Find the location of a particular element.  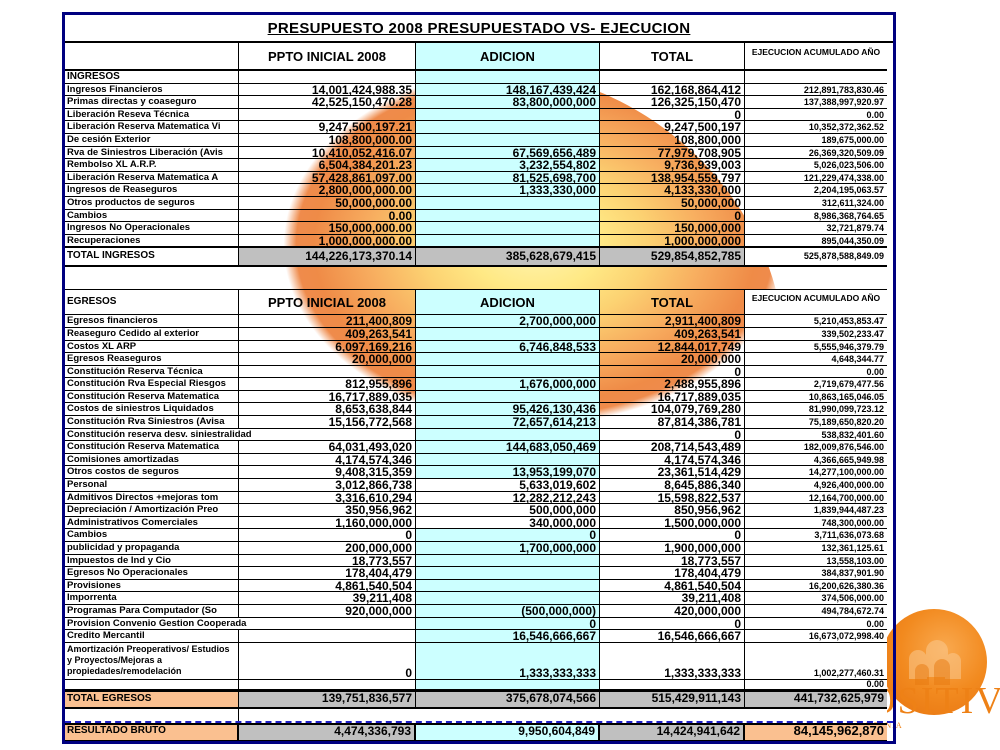

total-value: 50,000,000 is located at coordinates (672, 203).